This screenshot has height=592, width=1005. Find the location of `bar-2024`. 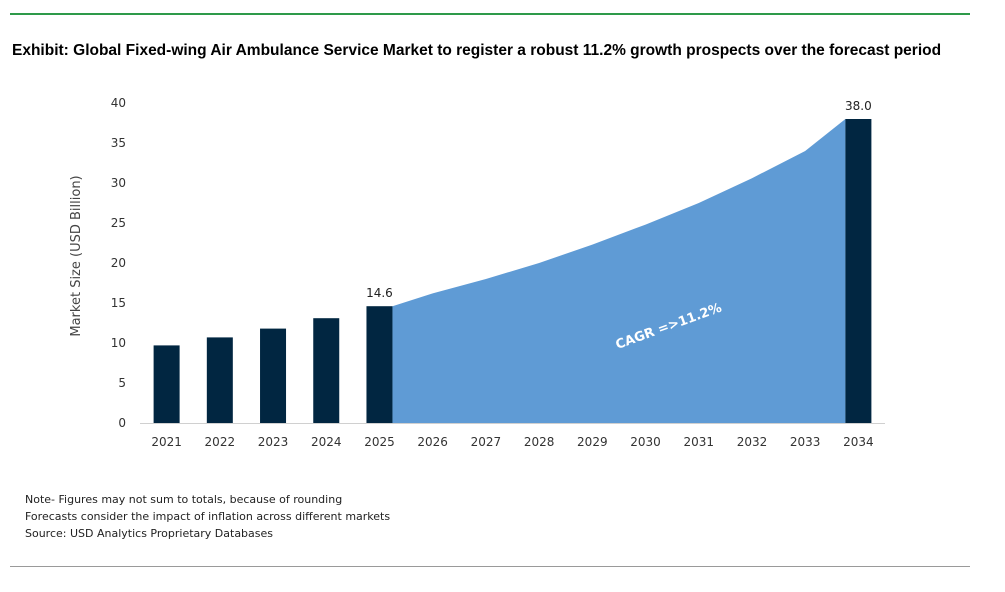

bar-2024 is located at coordinates (326, 370).